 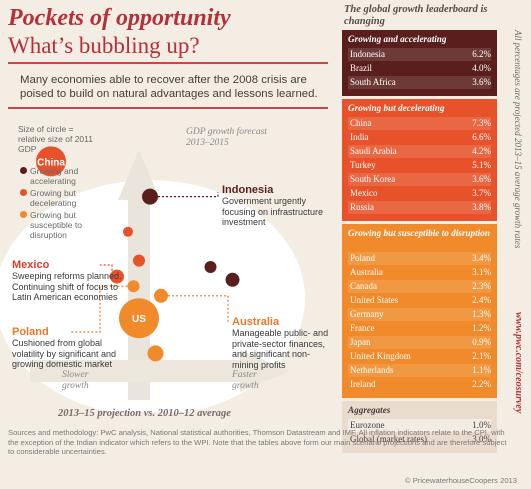 I want to click on leaderboard-country: Mexico, so click(x=364, y=193).